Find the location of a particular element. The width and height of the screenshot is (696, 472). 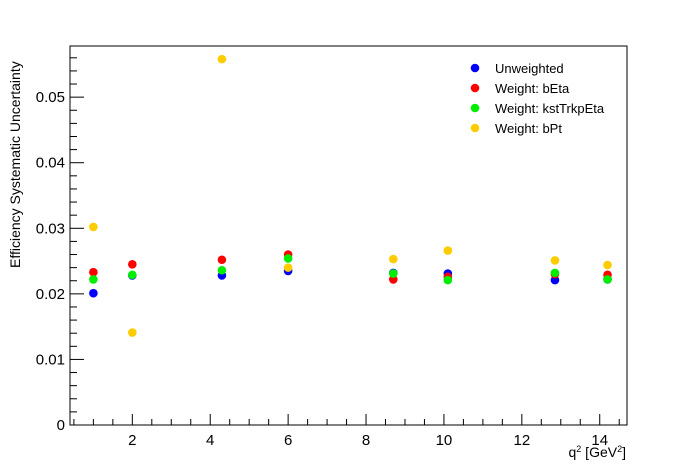

x-axis-title: q2 [GeV2] is located at coordinates (597, 452).